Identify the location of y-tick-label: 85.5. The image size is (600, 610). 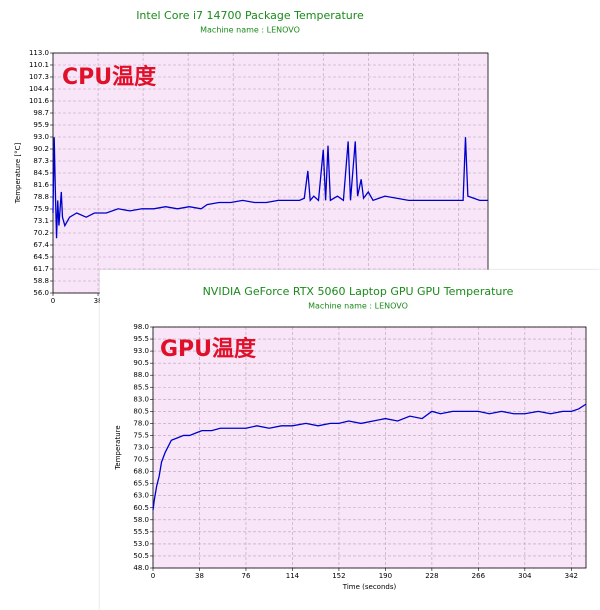
(141, 387).